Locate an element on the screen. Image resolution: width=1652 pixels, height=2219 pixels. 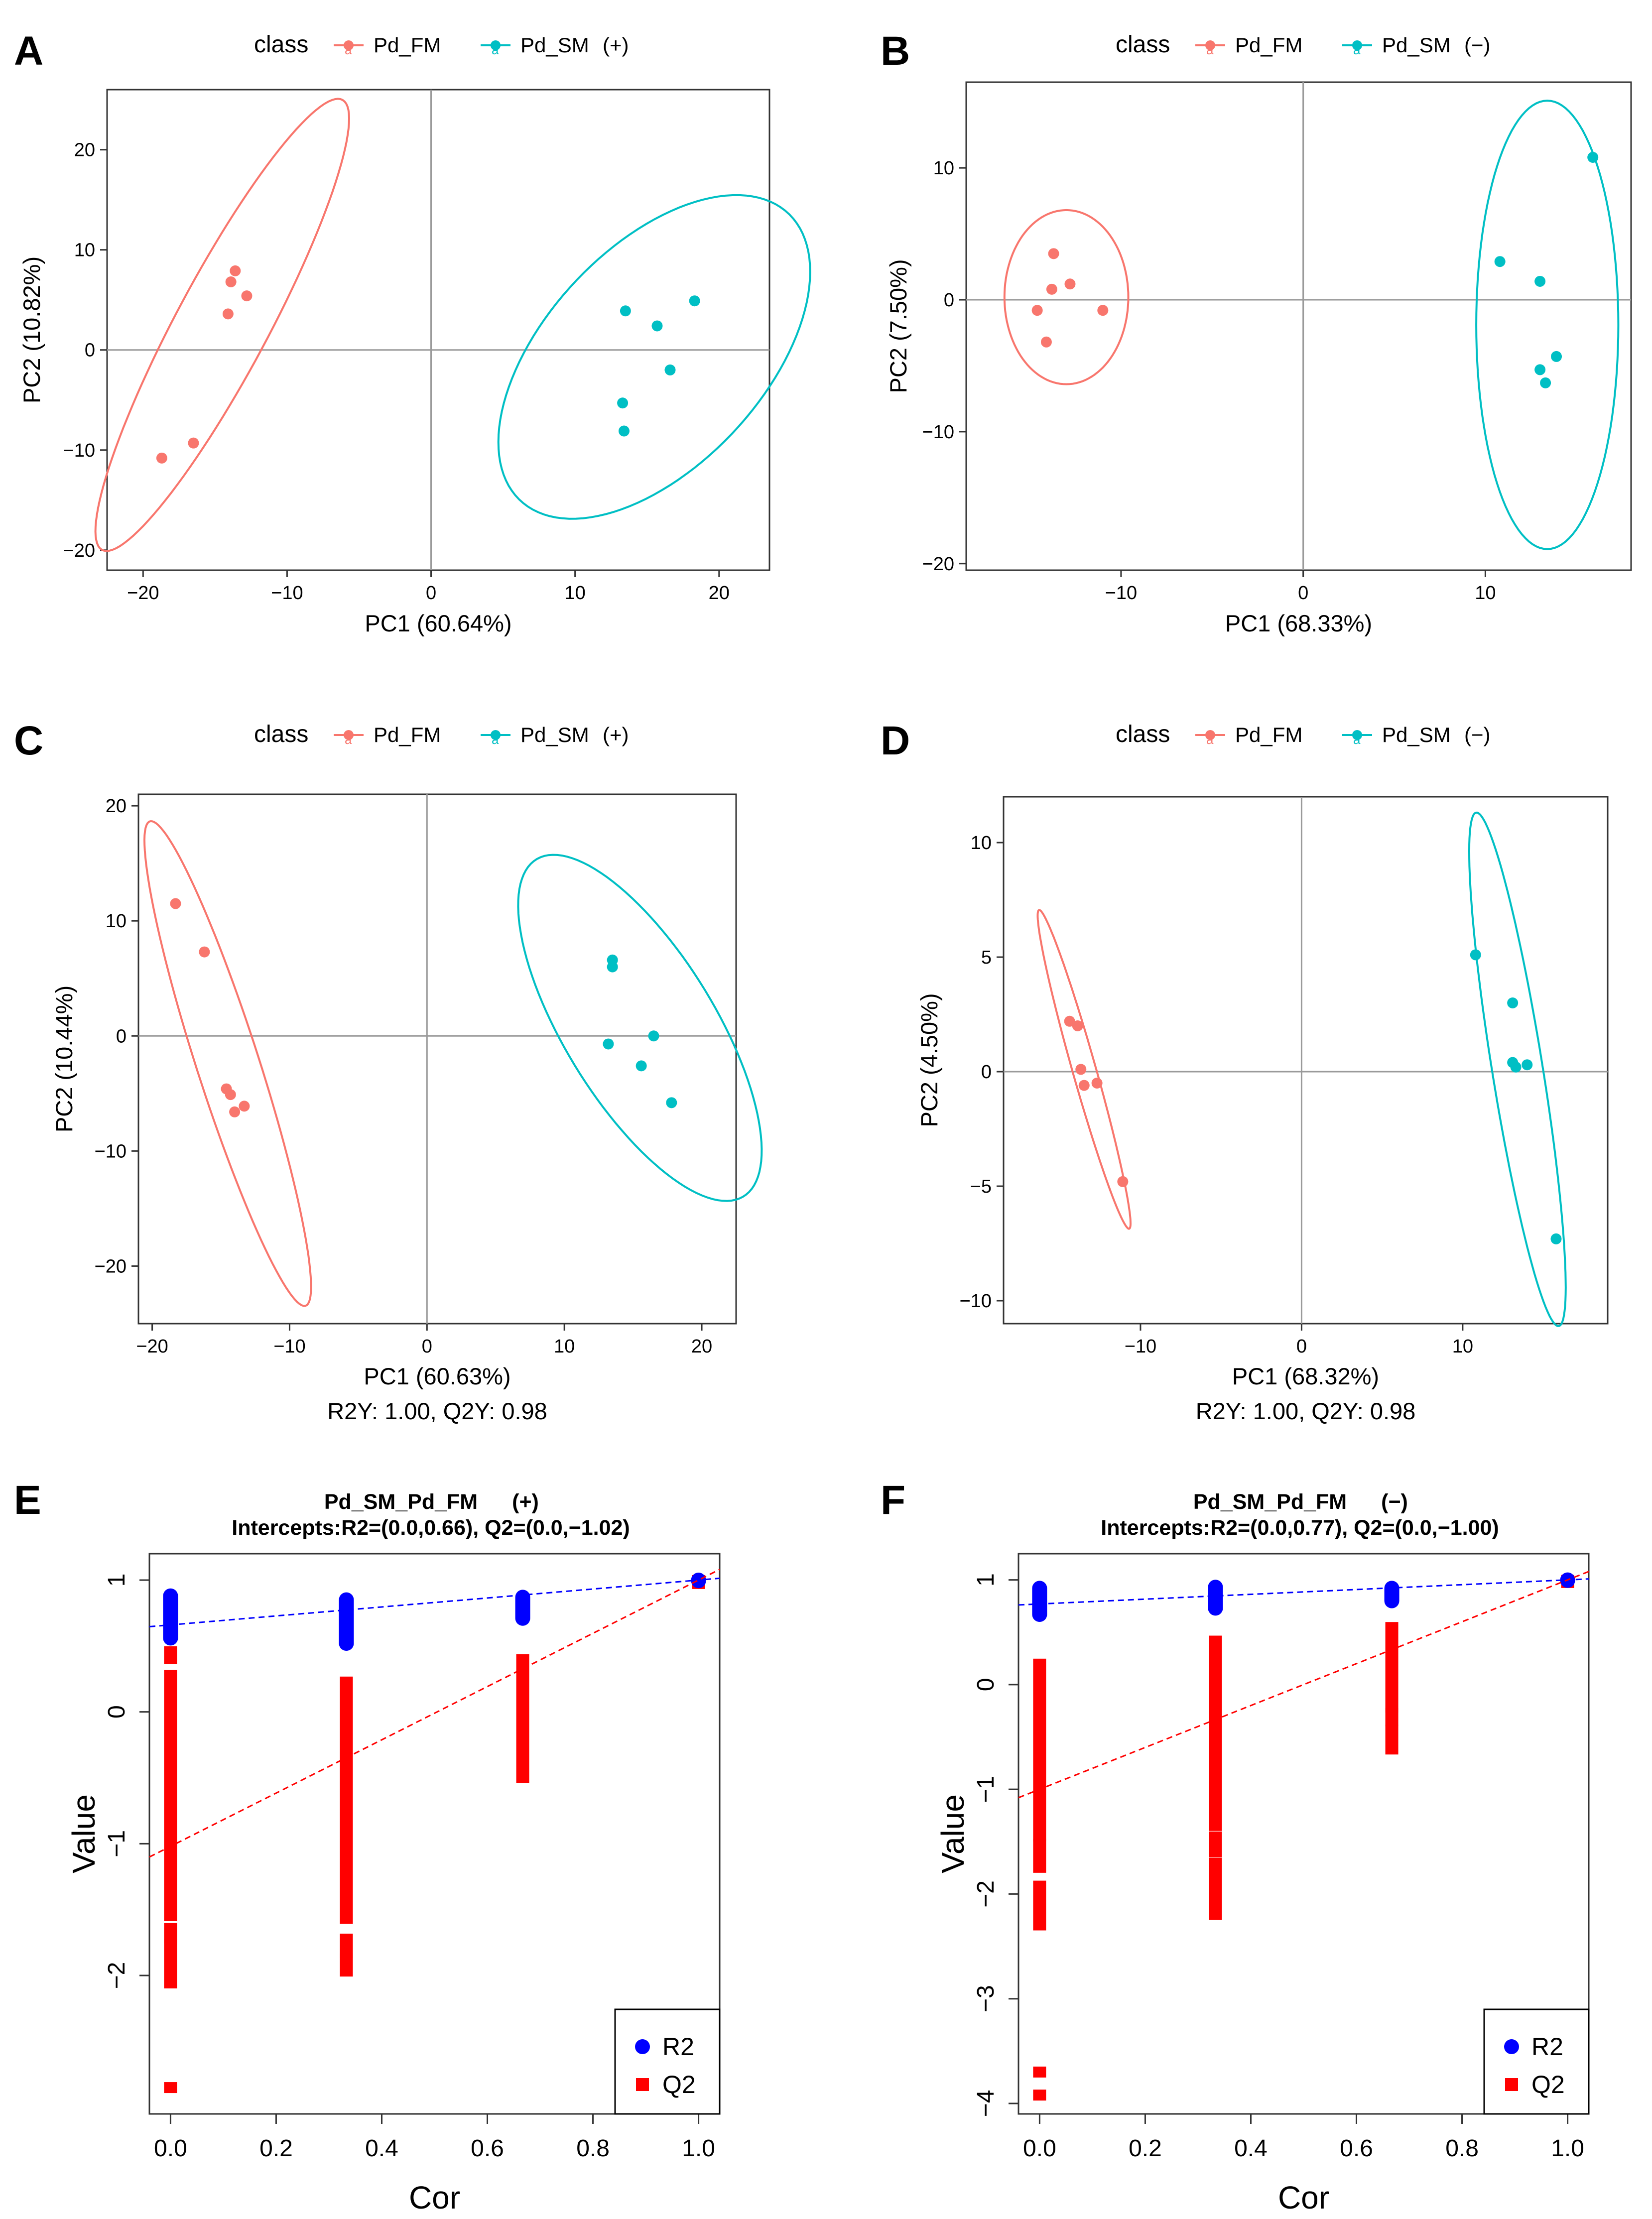
y-tick-label: −20 is located at coordinates (111, 1266).